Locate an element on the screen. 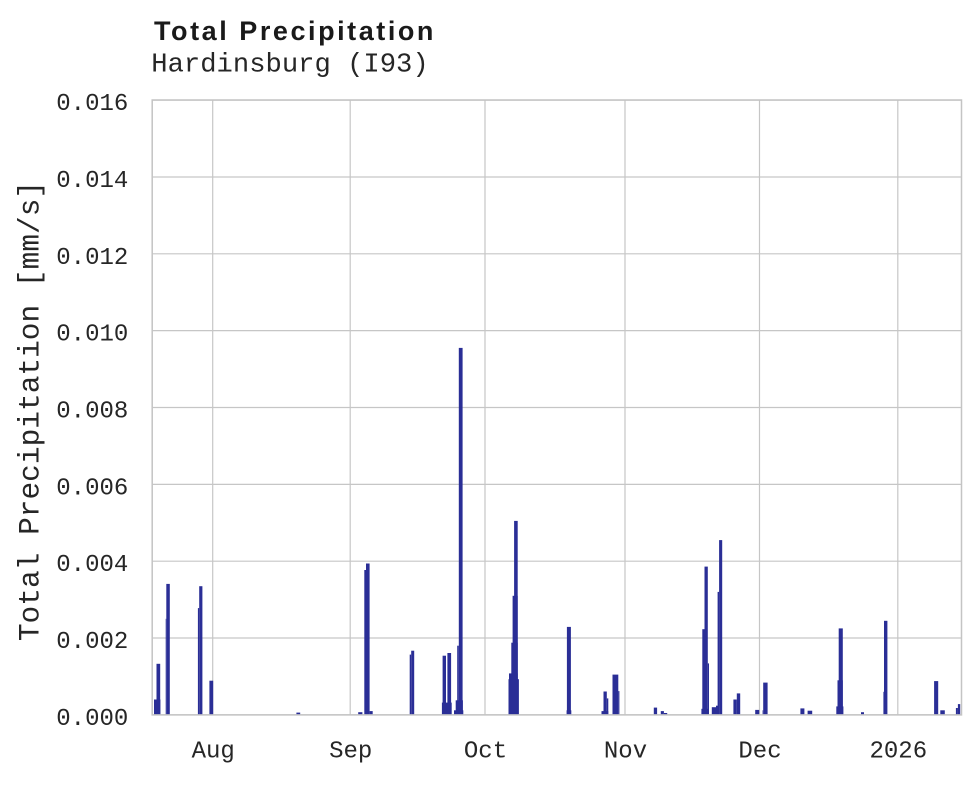  svg-text: 0.006 is located at coordinates (92, 488).